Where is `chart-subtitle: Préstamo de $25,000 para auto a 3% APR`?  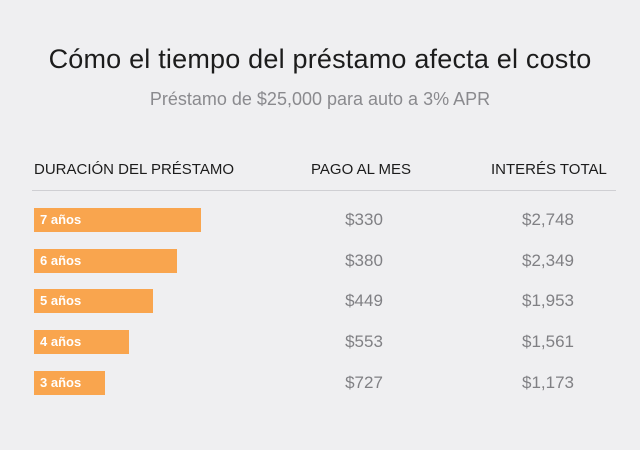 chart-subtitle: Préstamo de $25,000 para auto a 3% APR is located at coordinates (320, 99).